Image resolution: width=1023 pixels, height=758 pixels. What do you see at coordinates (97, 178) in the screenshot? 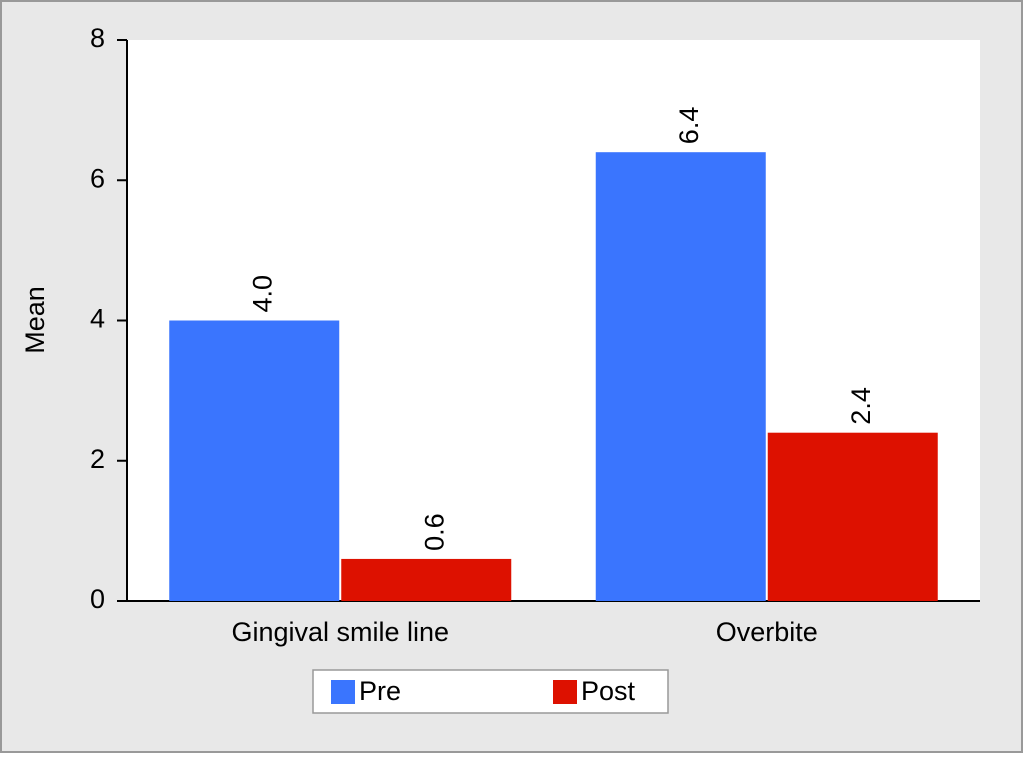
I see `y-tick-label: 6` at bounding box center [97, 178].